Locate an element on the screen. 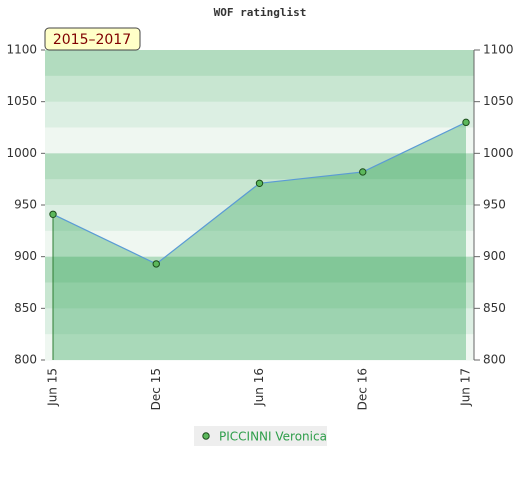  chart-title: WOF ratinglist is located at coordinates (260, 12).